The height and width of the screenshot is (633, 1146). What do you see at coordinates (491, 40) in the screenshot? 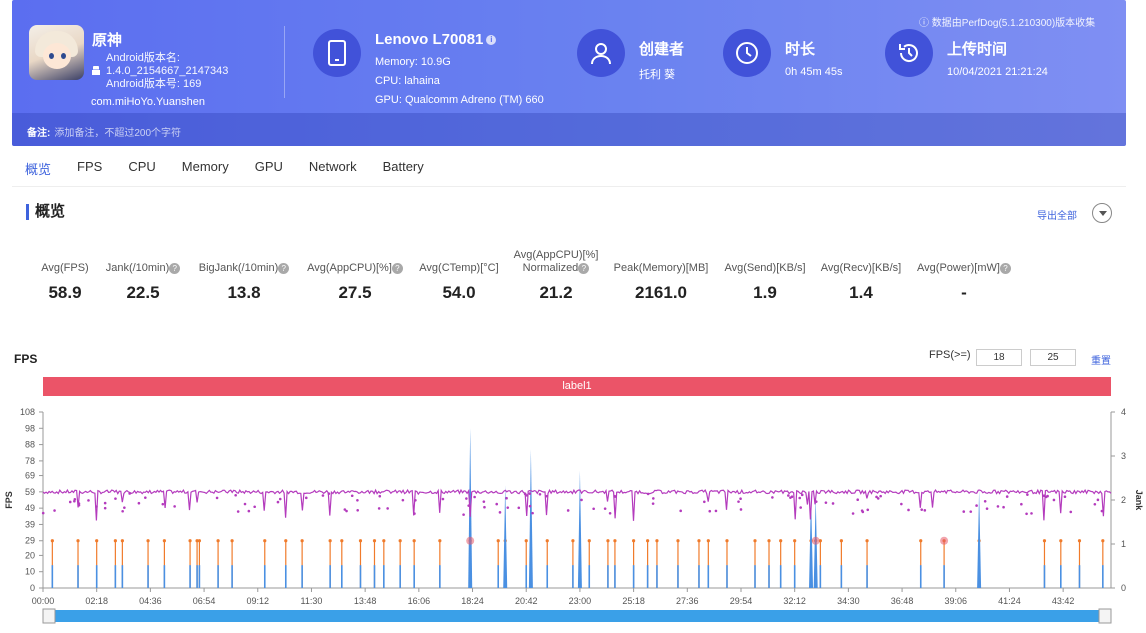
I see `info-icon: i` at bounding box center [491, 40].